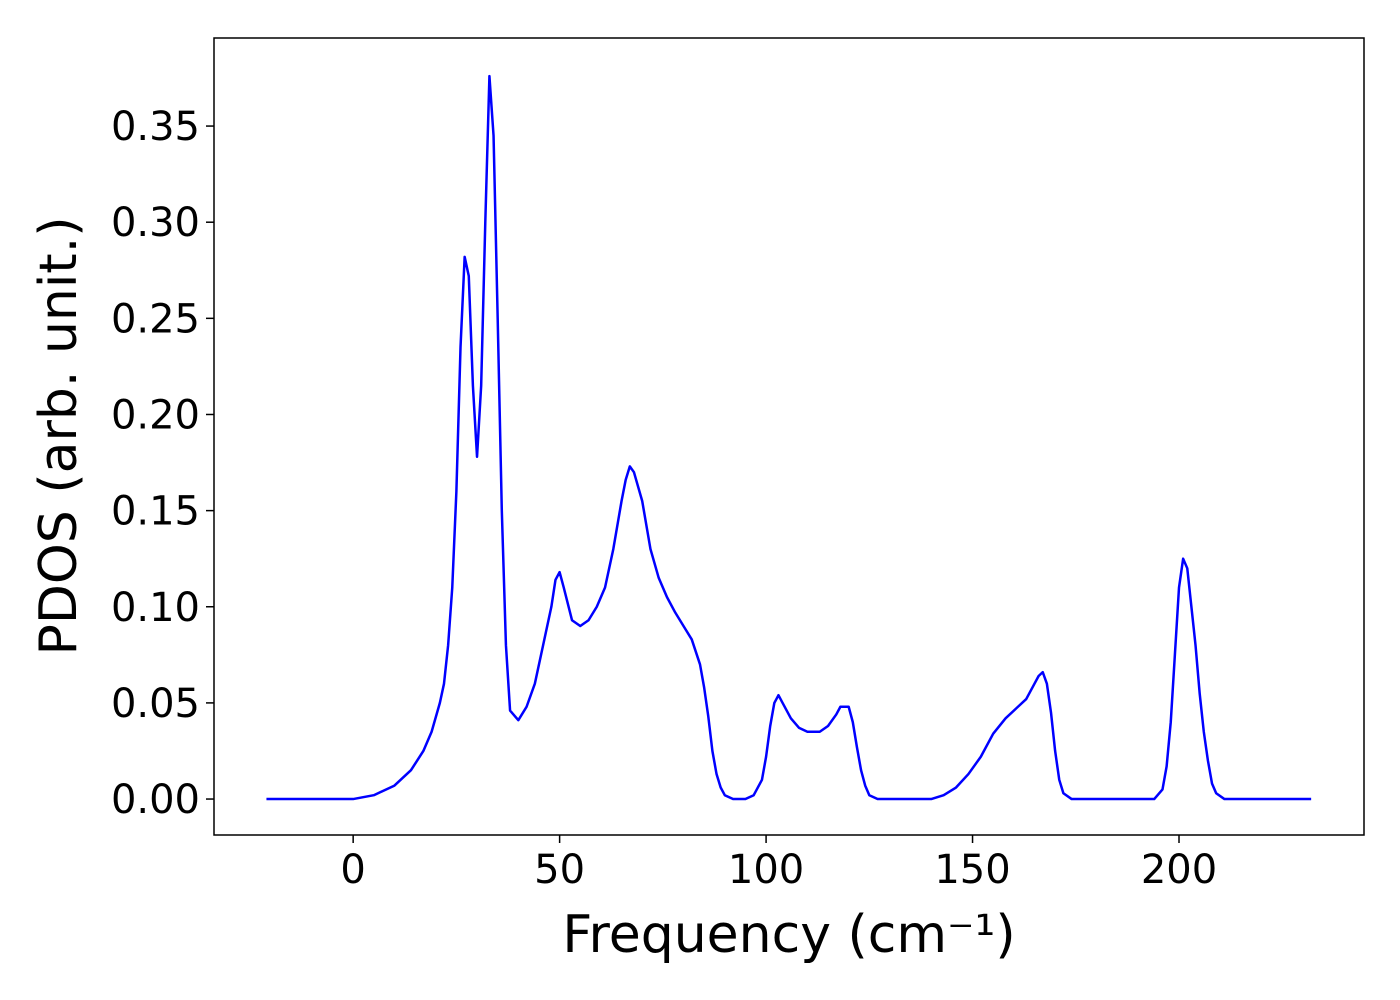  I want to click on y-tick-label: 0.20, so click(155, 415).